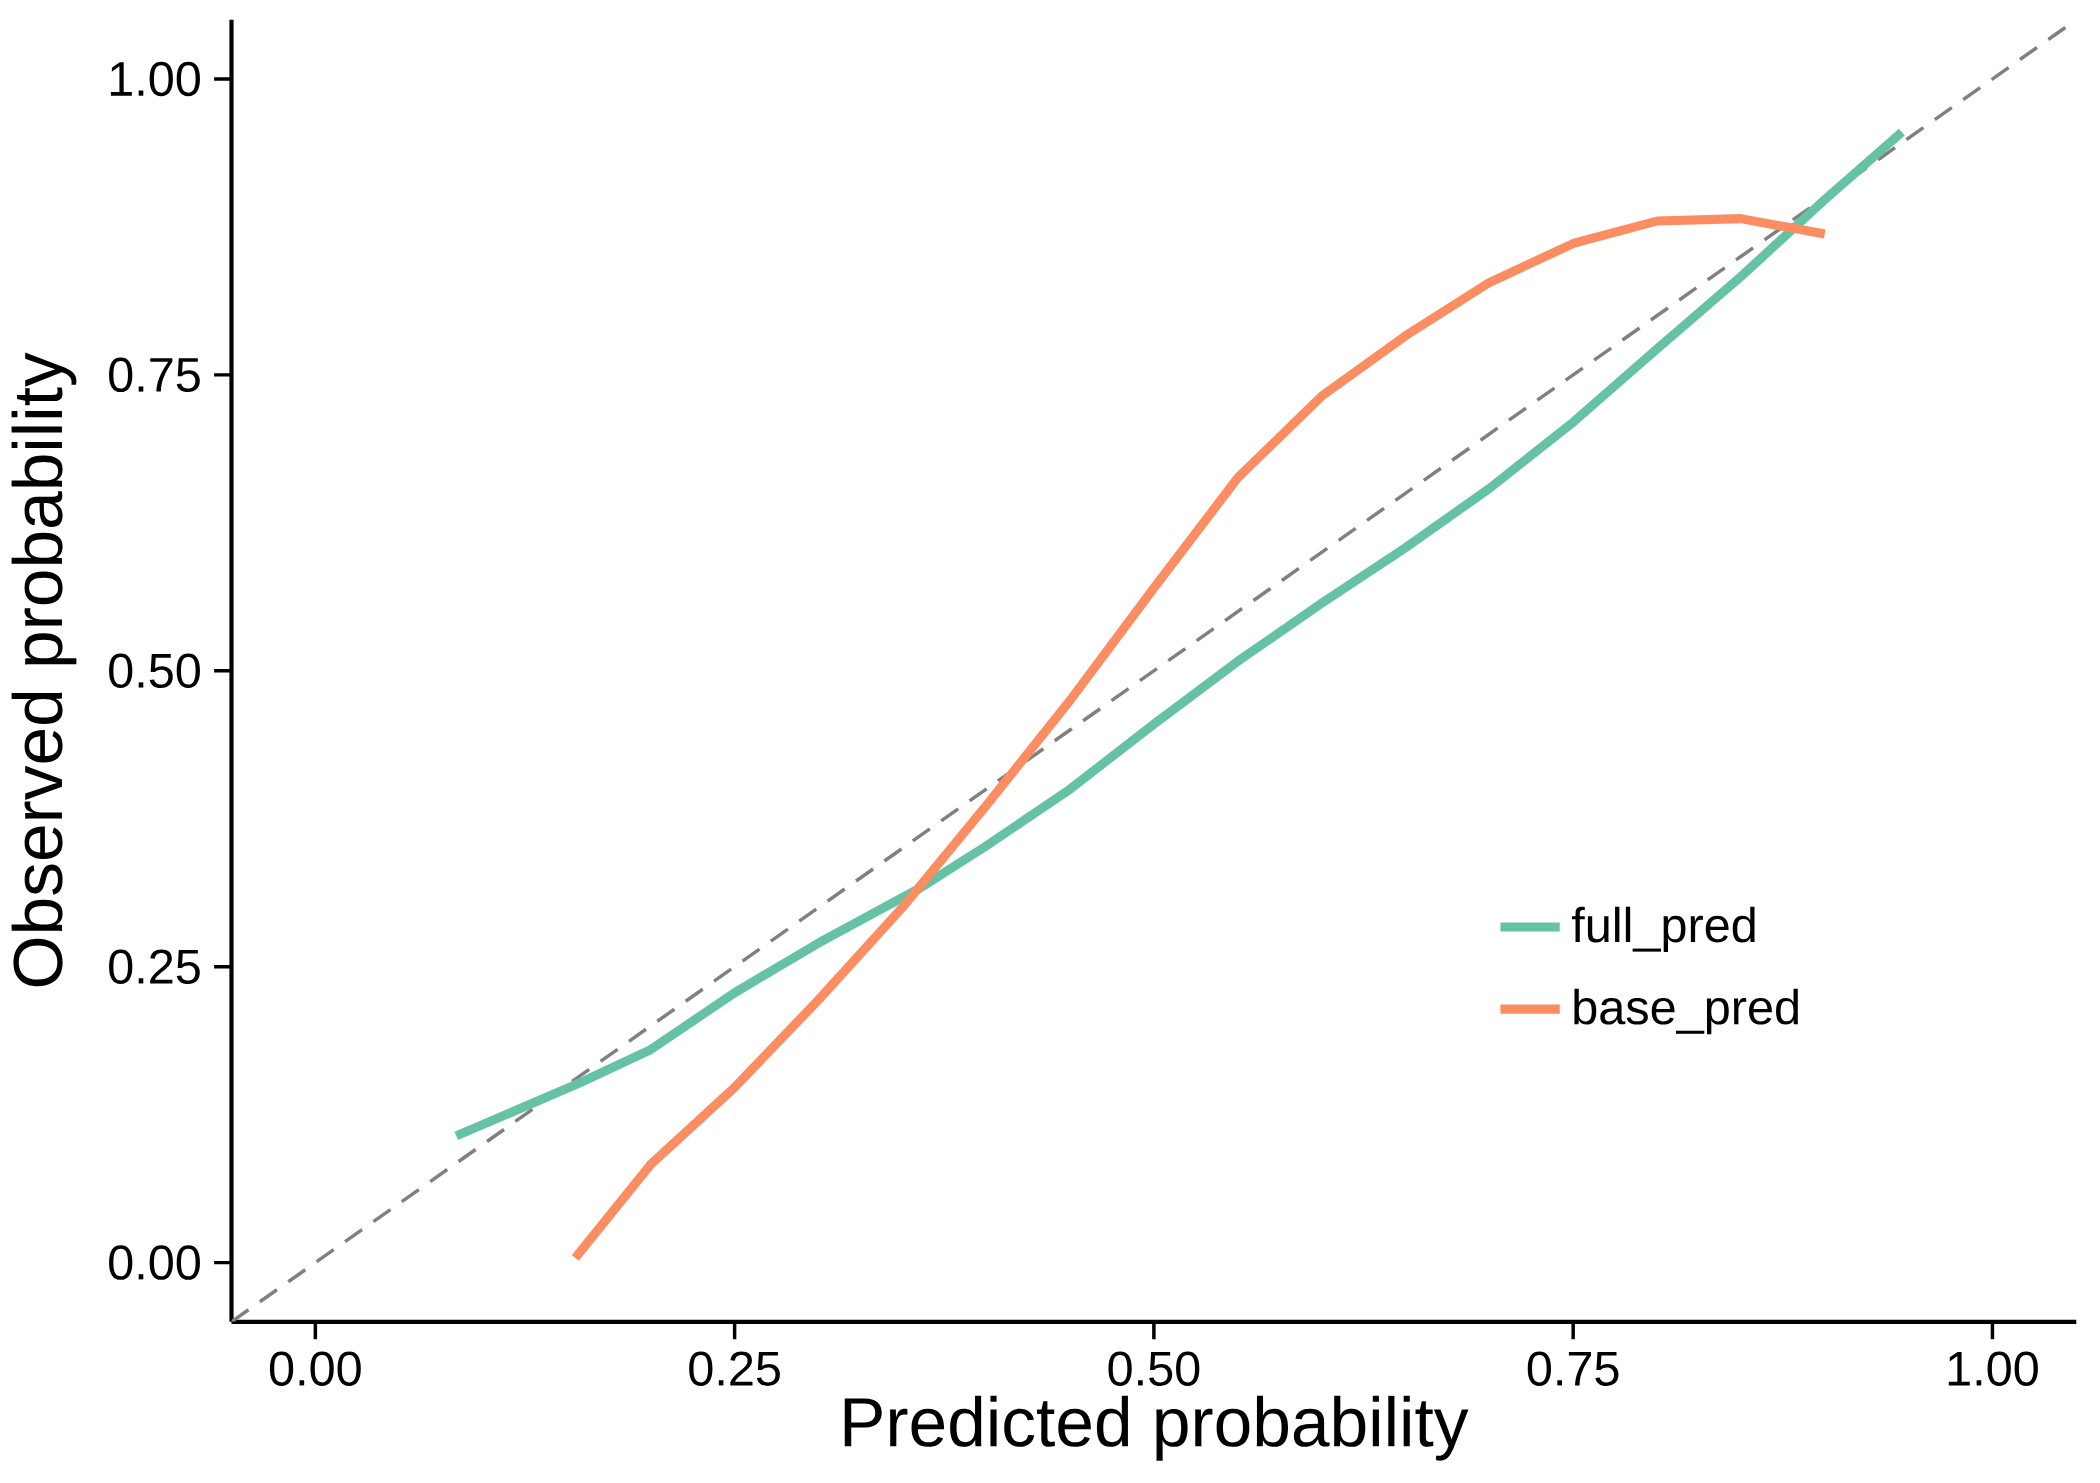 Image resolution: width=2100 pixels, height=1483 pixels. What do you see at coordinates (1573, 1368) in the screenshot?
I see `x-tick-label: 0.75` at bounding box center [1573, 1368].